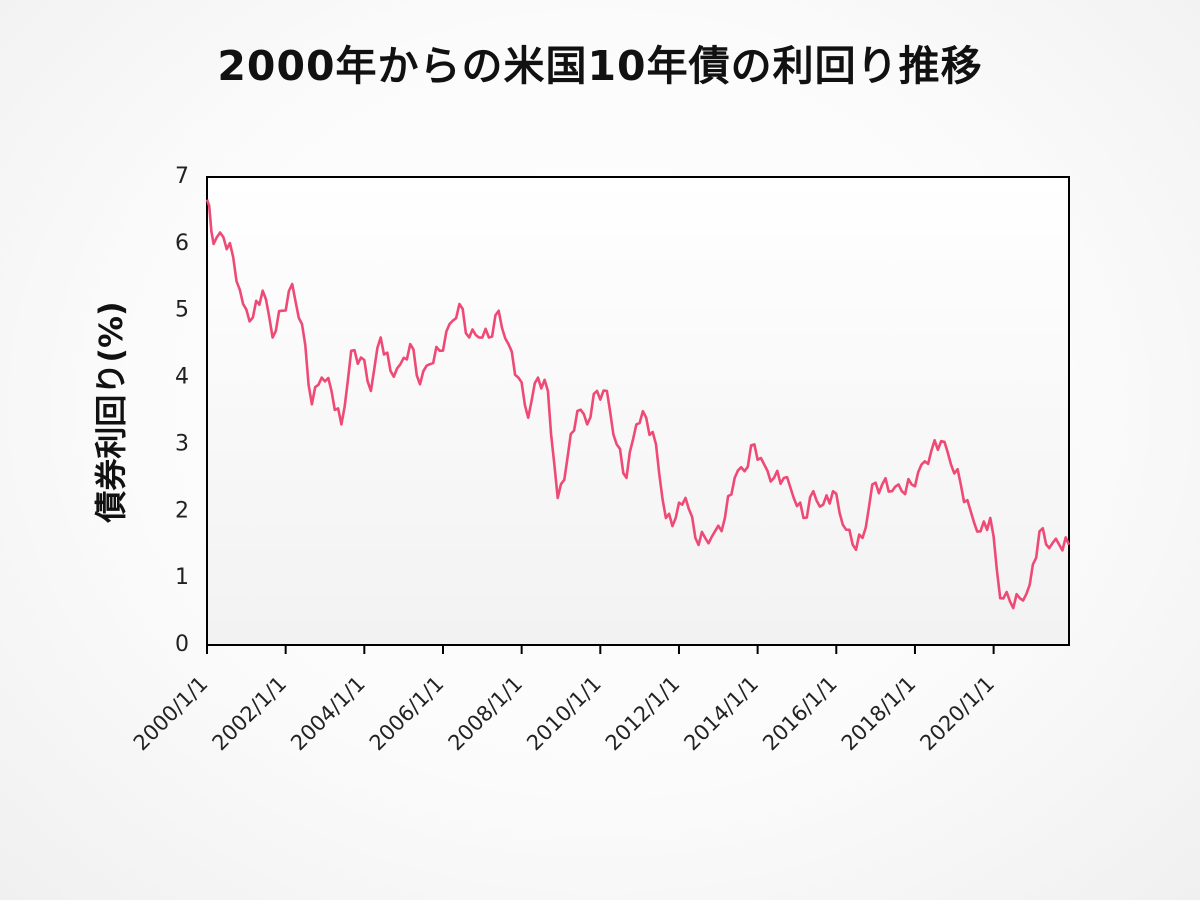  Describe the element at coordinates (800, 714) in the screenshot. I see `x-tick-label: 2016/1/1` at that location.